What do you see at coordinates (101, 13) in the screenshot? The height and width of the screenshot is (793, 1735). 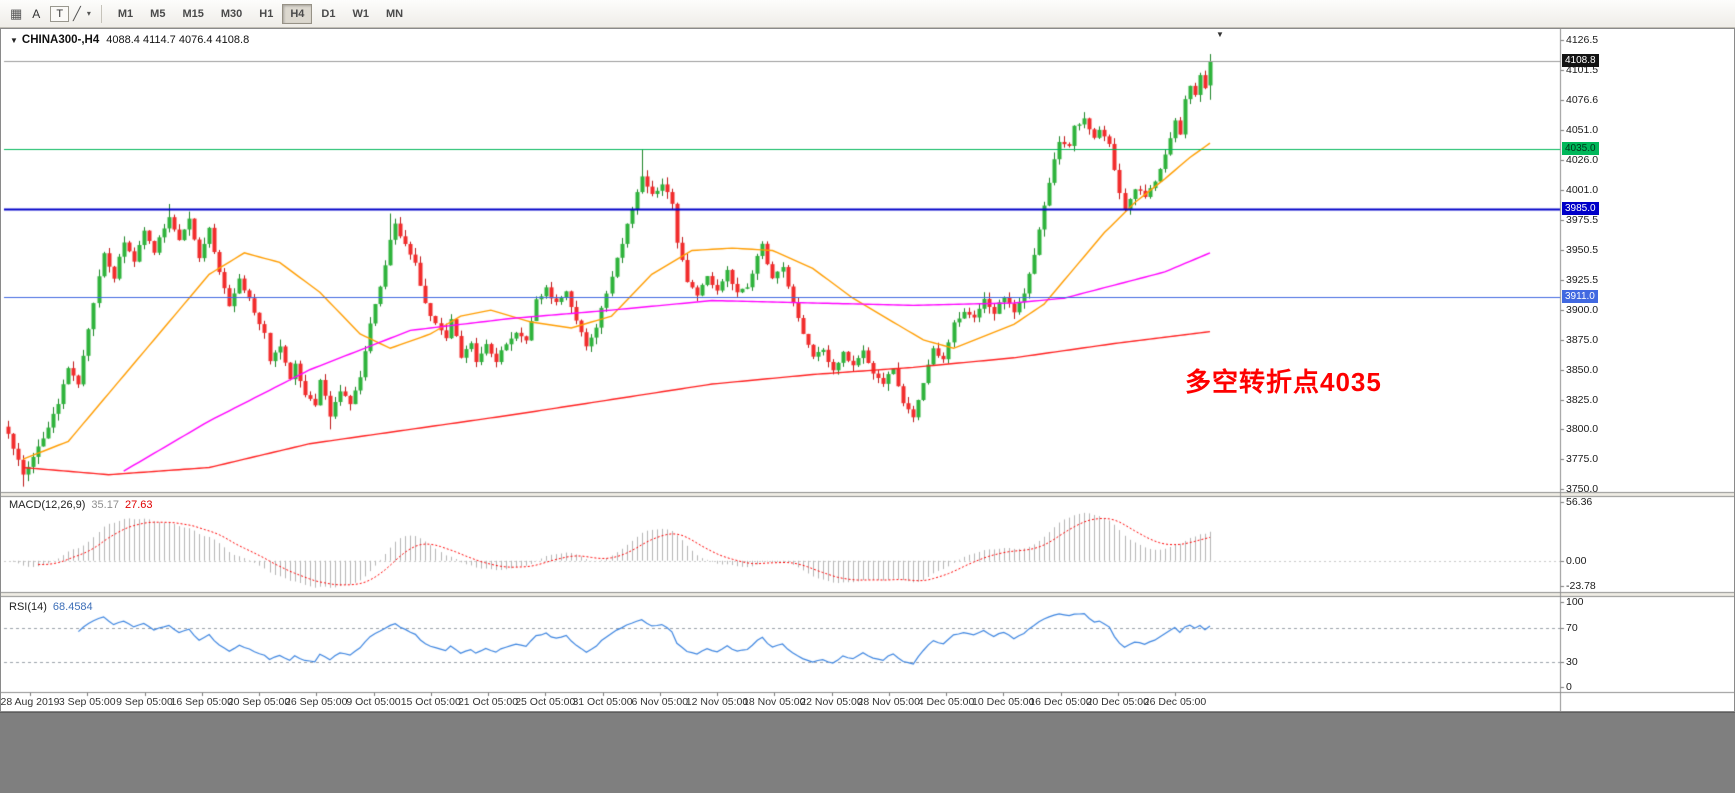 I see `toolbar-separator` at bounding box center [101, 13].